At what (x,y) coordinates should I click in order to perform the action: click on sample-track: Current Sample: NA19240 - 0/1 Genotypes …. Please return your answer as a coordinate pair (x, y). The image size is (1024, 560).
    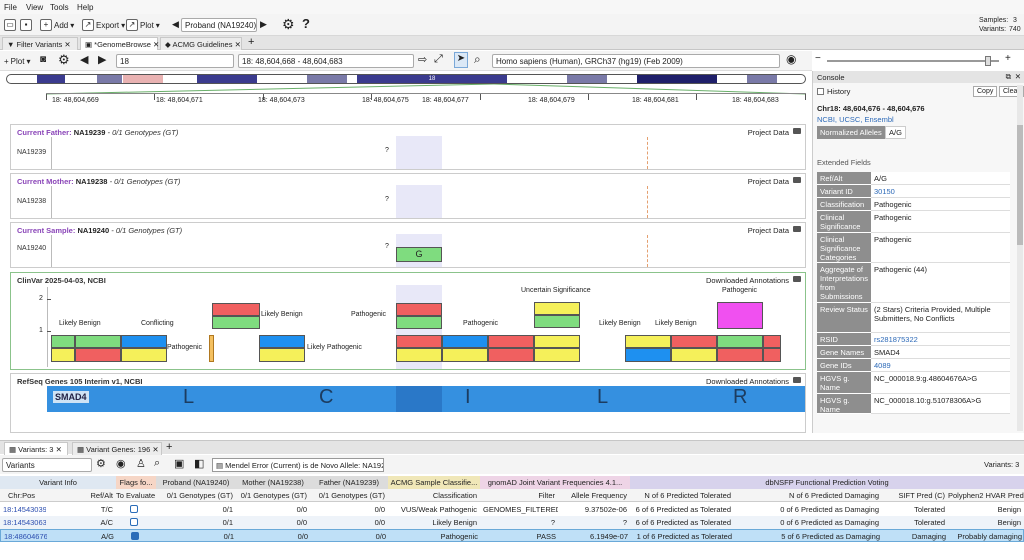
    Looking at the image, I should click on (408, 245).